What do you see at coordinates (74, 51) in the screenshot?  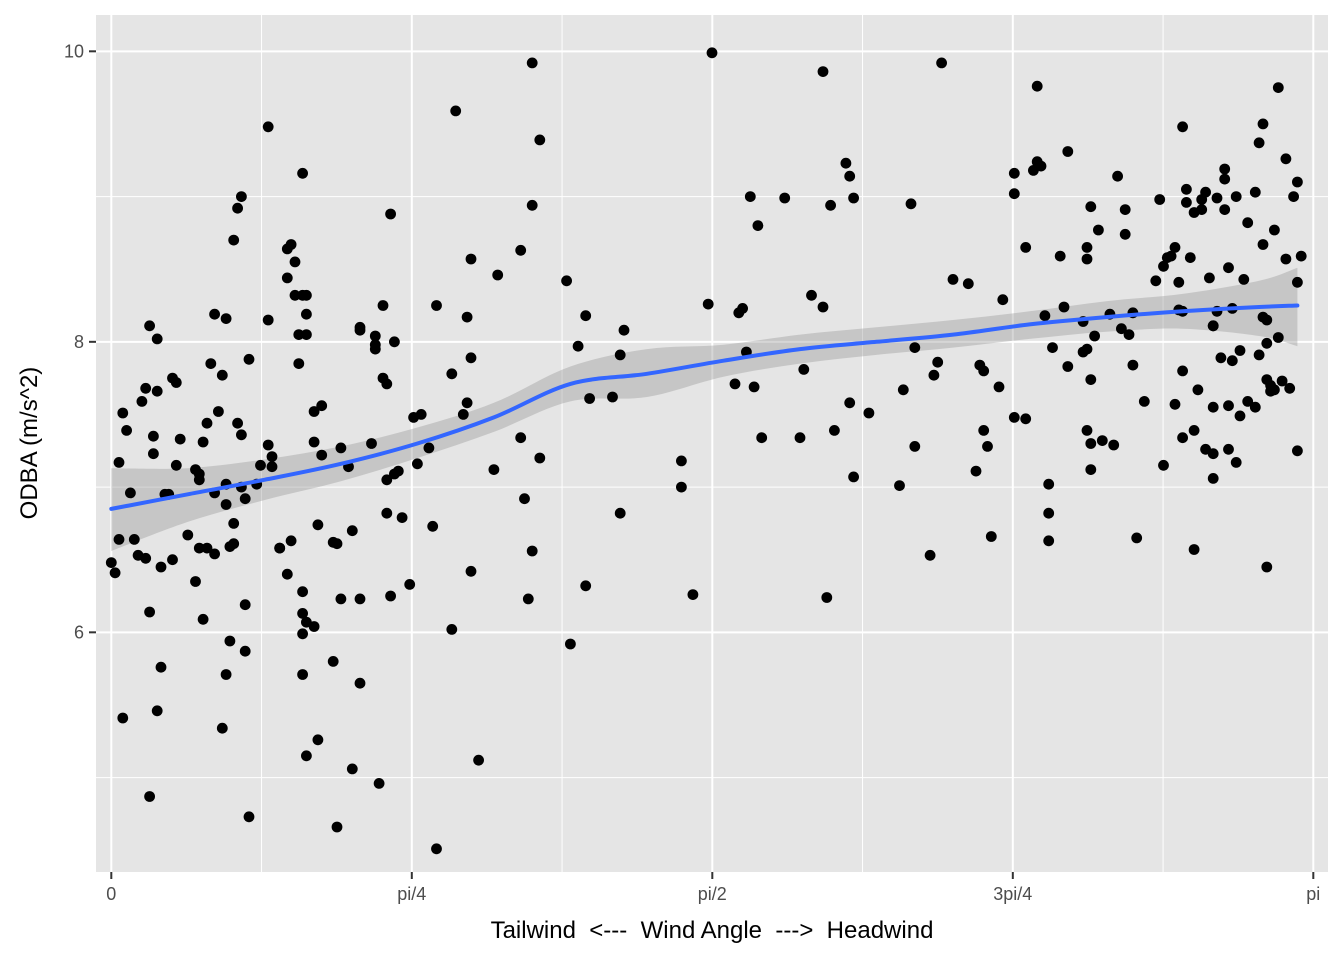 I see `y-tick-label: 10` at bounding box center [74, 51].